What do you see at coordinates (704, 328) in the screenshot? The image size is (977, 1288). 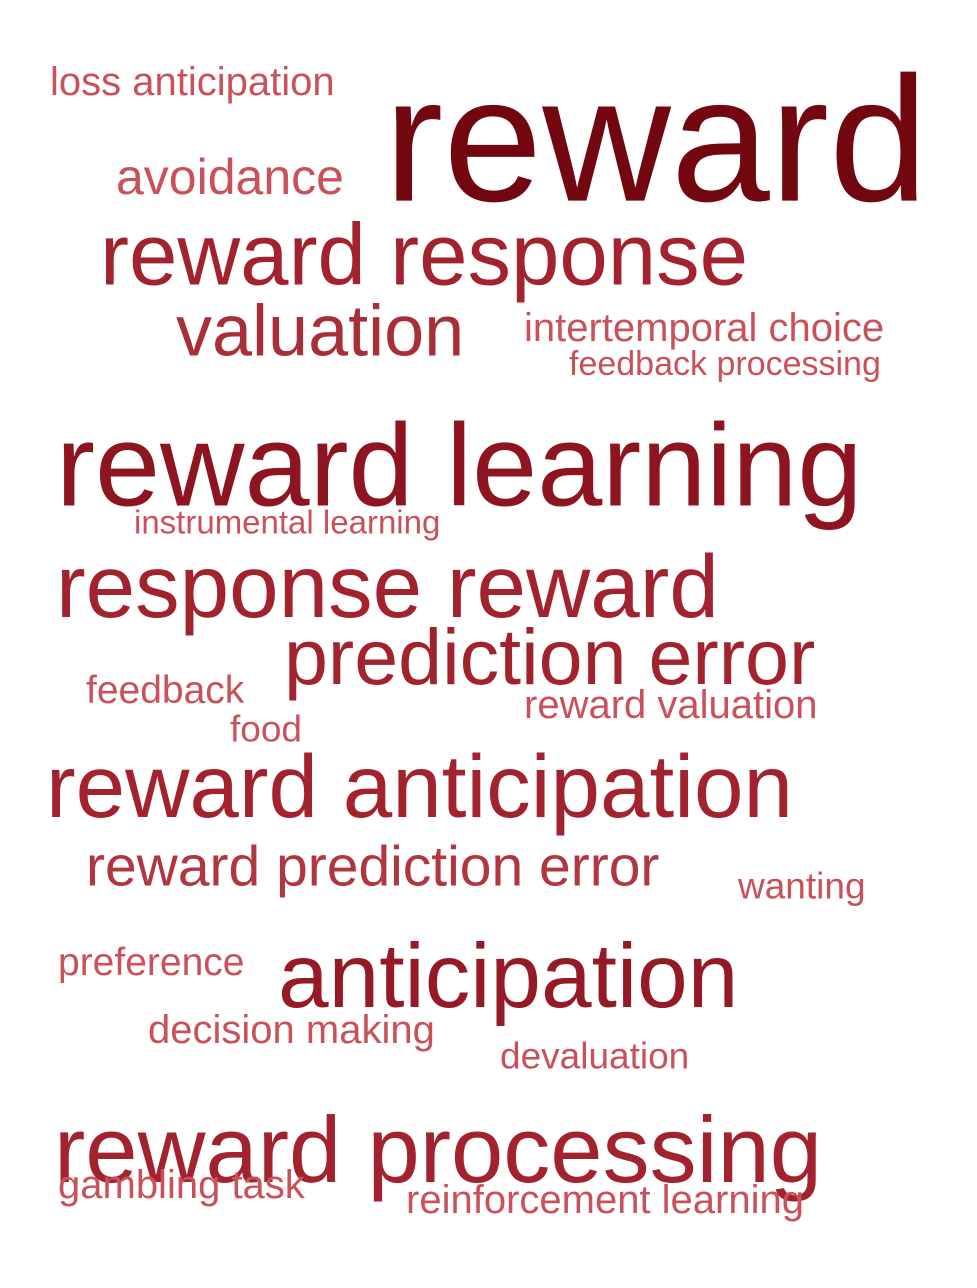 I see `word-intertemporal-choice: intertemporal choice` at bounding box center [704, 328].